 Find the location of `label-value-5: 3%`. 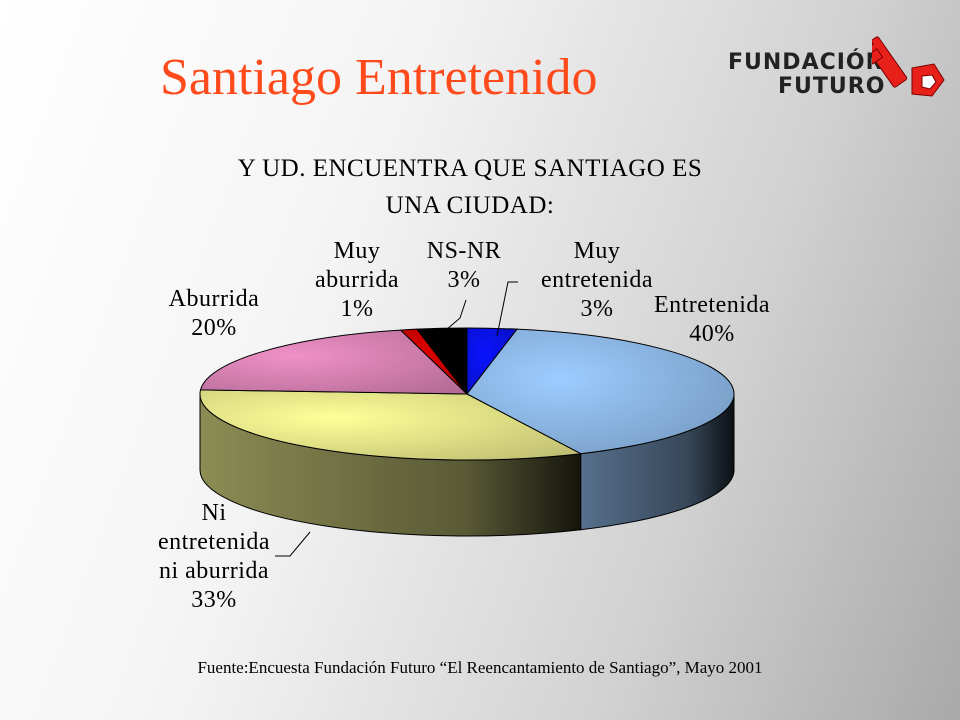

label-value-5: 3% is located at coordinates (464, 280).